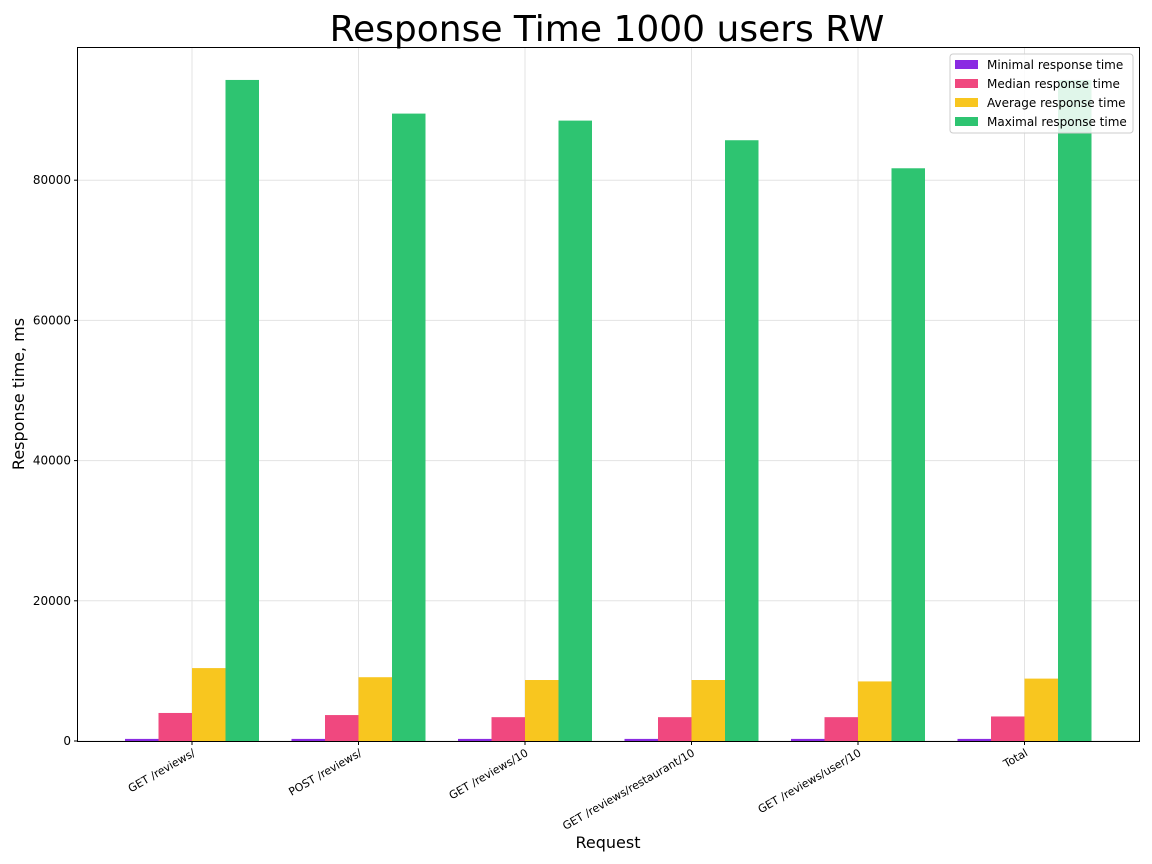 Image resolution: width=1152 pixels, height=864 pixels. I want to click on x-tick-label: GET /reviews/user/10, so click(810, 781).